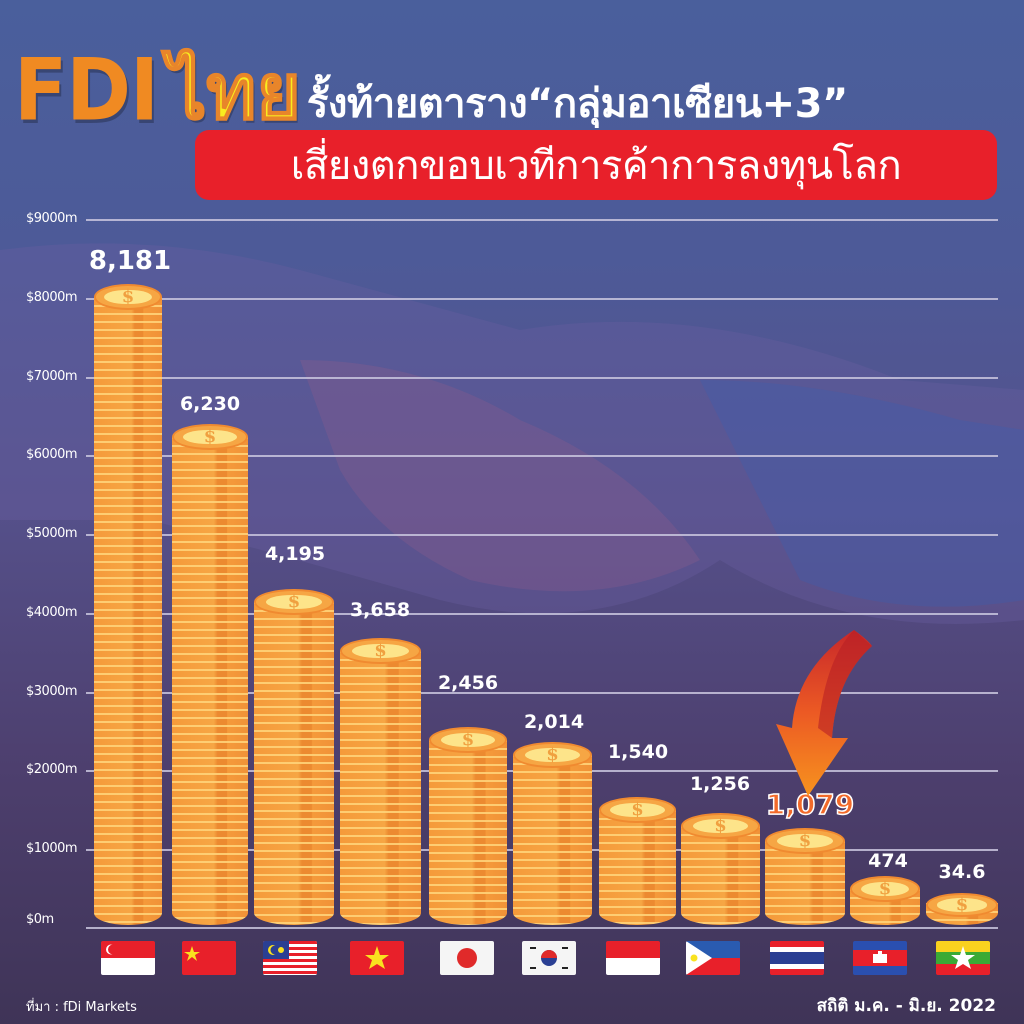 Image resolution: width=1024 pixels, height=1024 pixels. What do you see at coordinates (885, 900) in the screenshot?
I see `bar-cambodia: $` at bounding box center [885, 900].